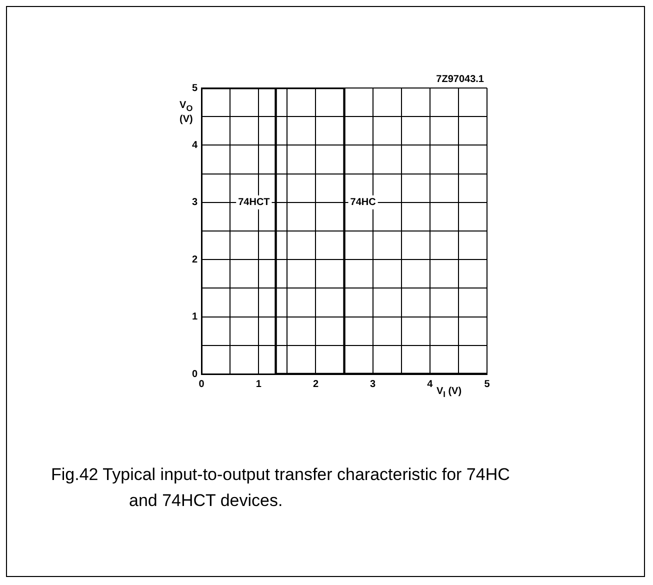 The width and height of the screenshot is (653, 585). I want to click on series-label: 74HCT, so click(254, 202).